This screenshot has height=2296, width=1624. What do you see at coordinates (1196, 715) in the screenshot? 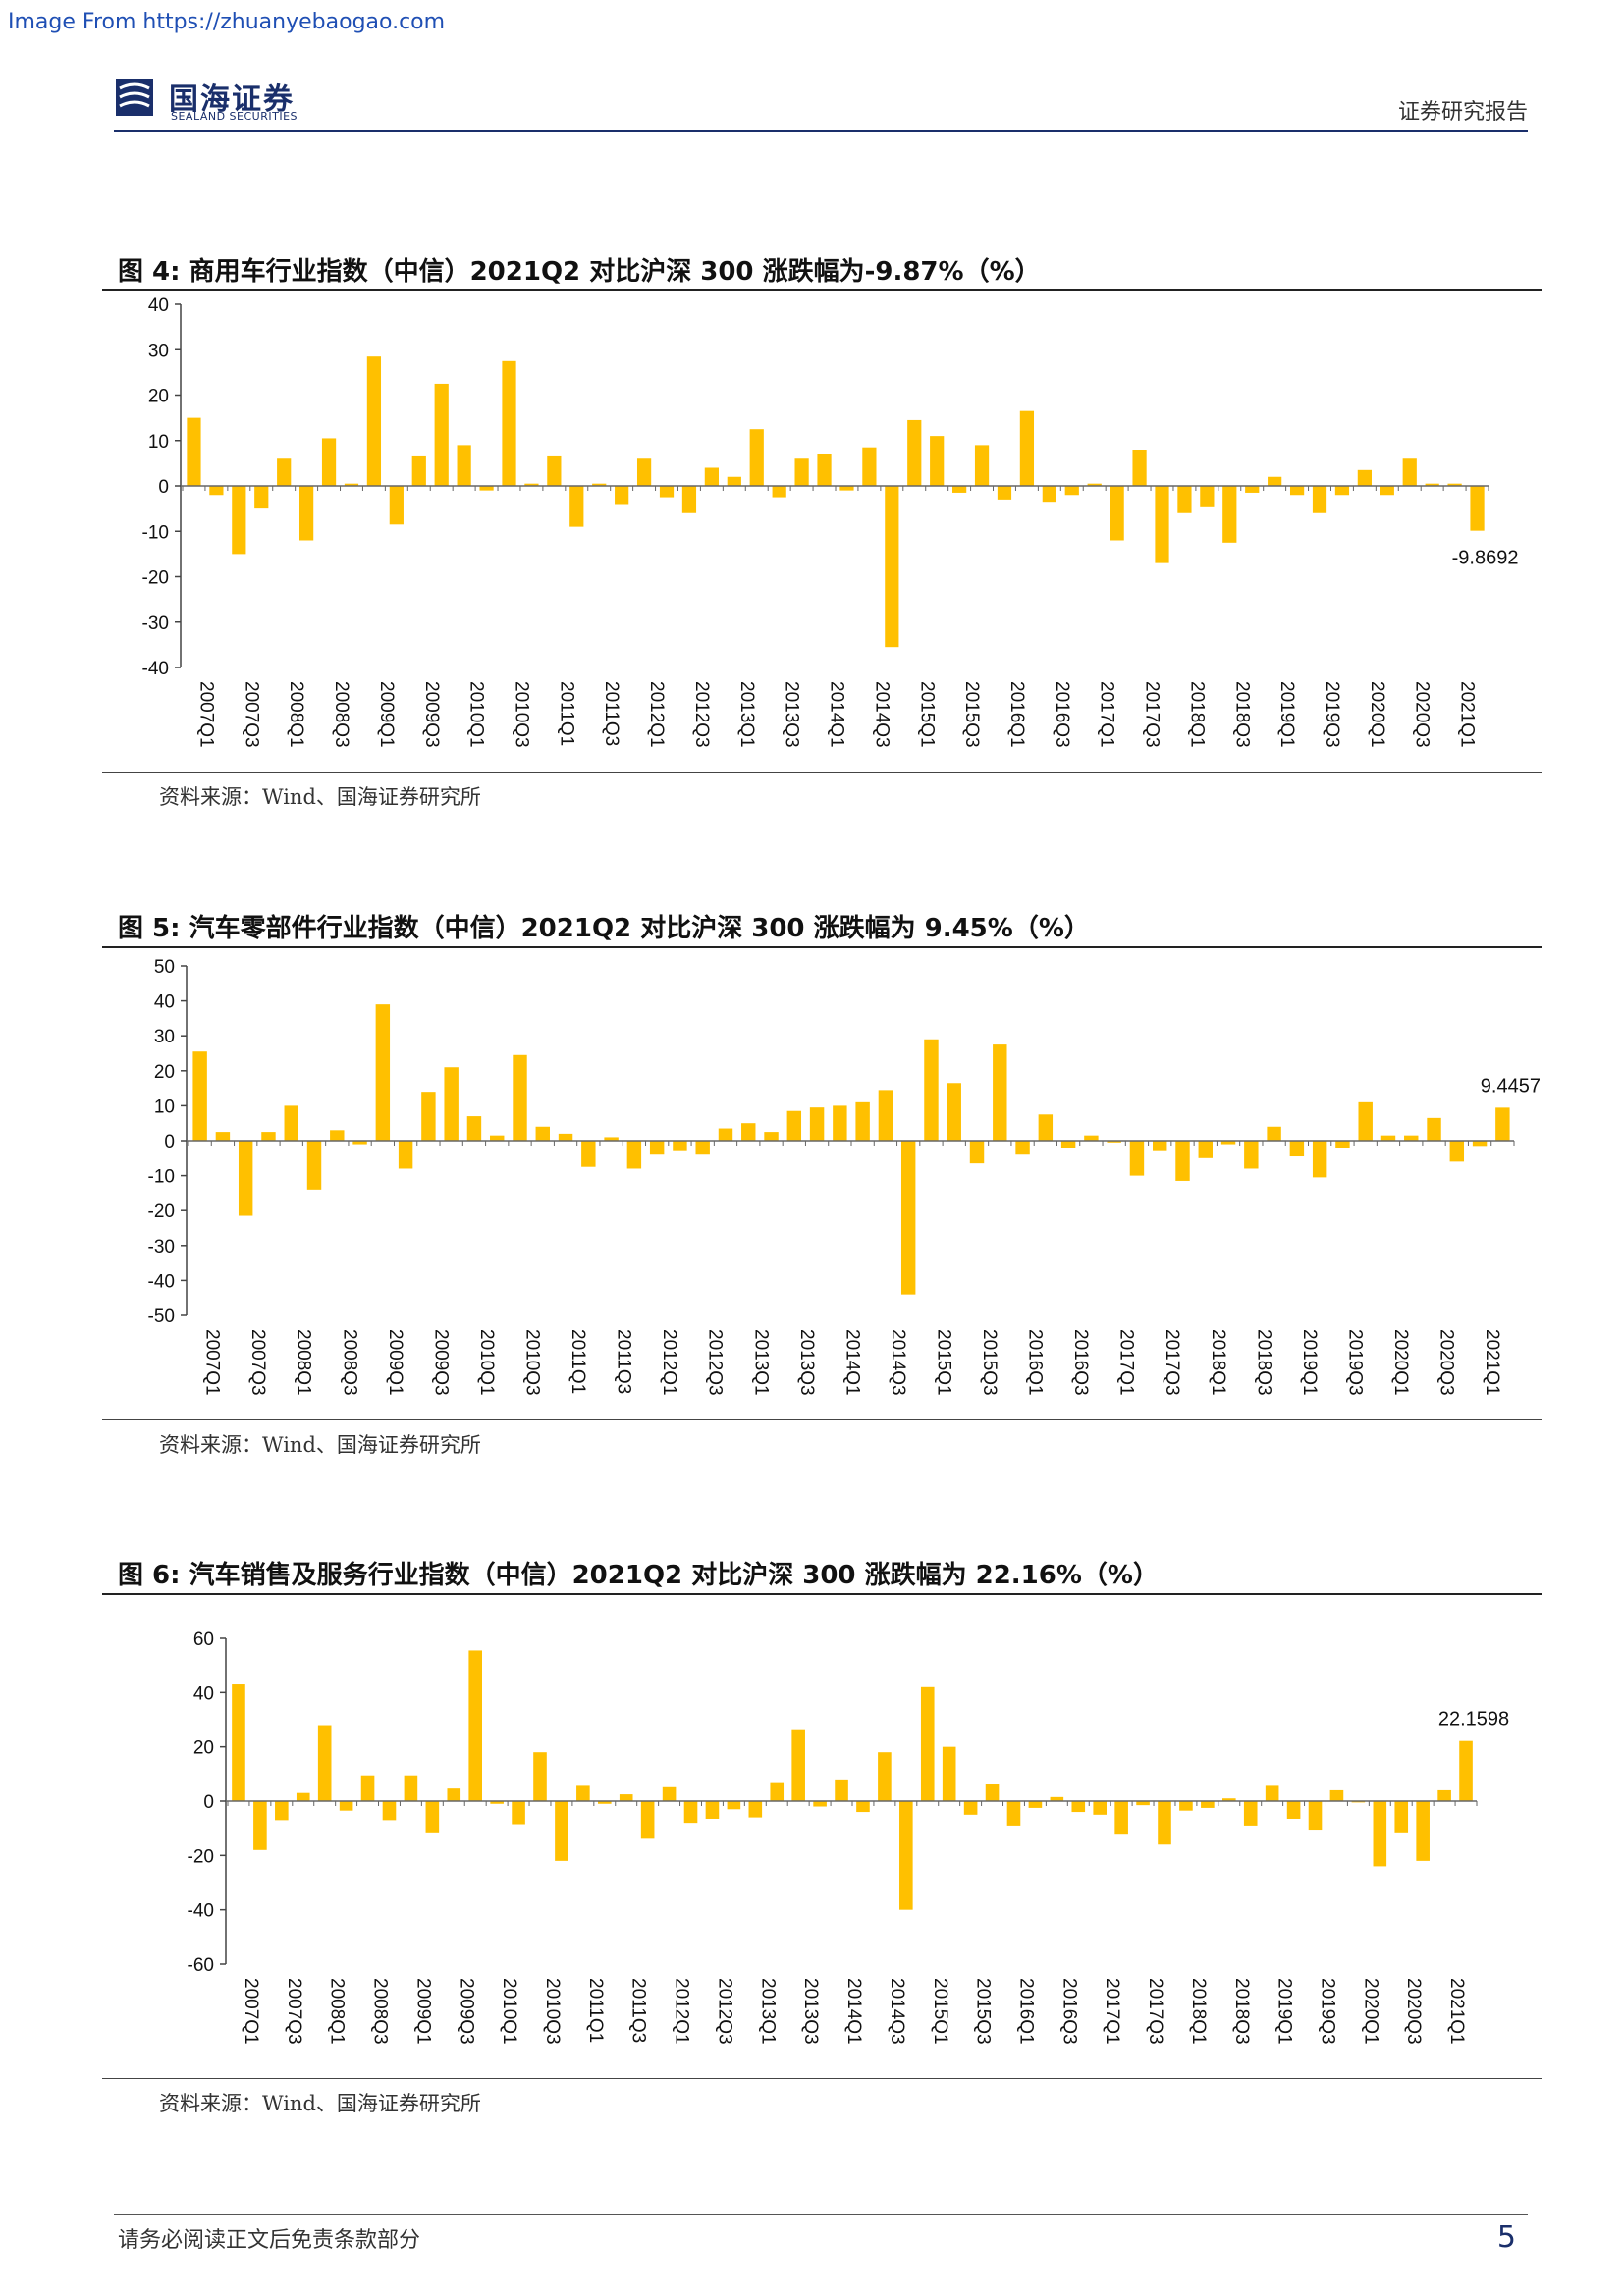
I see `x-category-label: 2018Q1` at bounding box center [1196, 715].